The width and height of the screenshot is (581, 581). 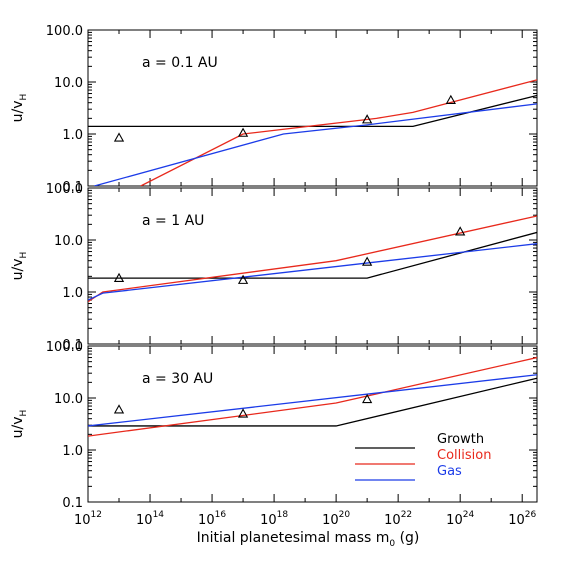 I want to click on x-tick-label: 1020, so click(x=336, y=519).